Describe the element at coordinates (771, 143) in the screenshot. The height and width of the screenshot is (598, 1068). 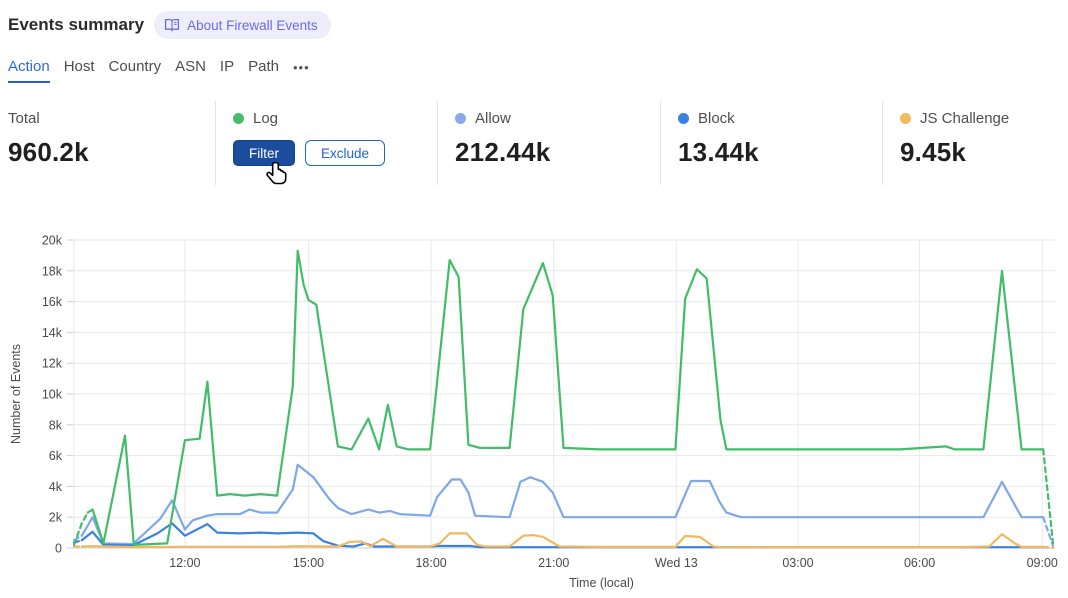
I see `stat-card-block: Block 13.44k` at that location.